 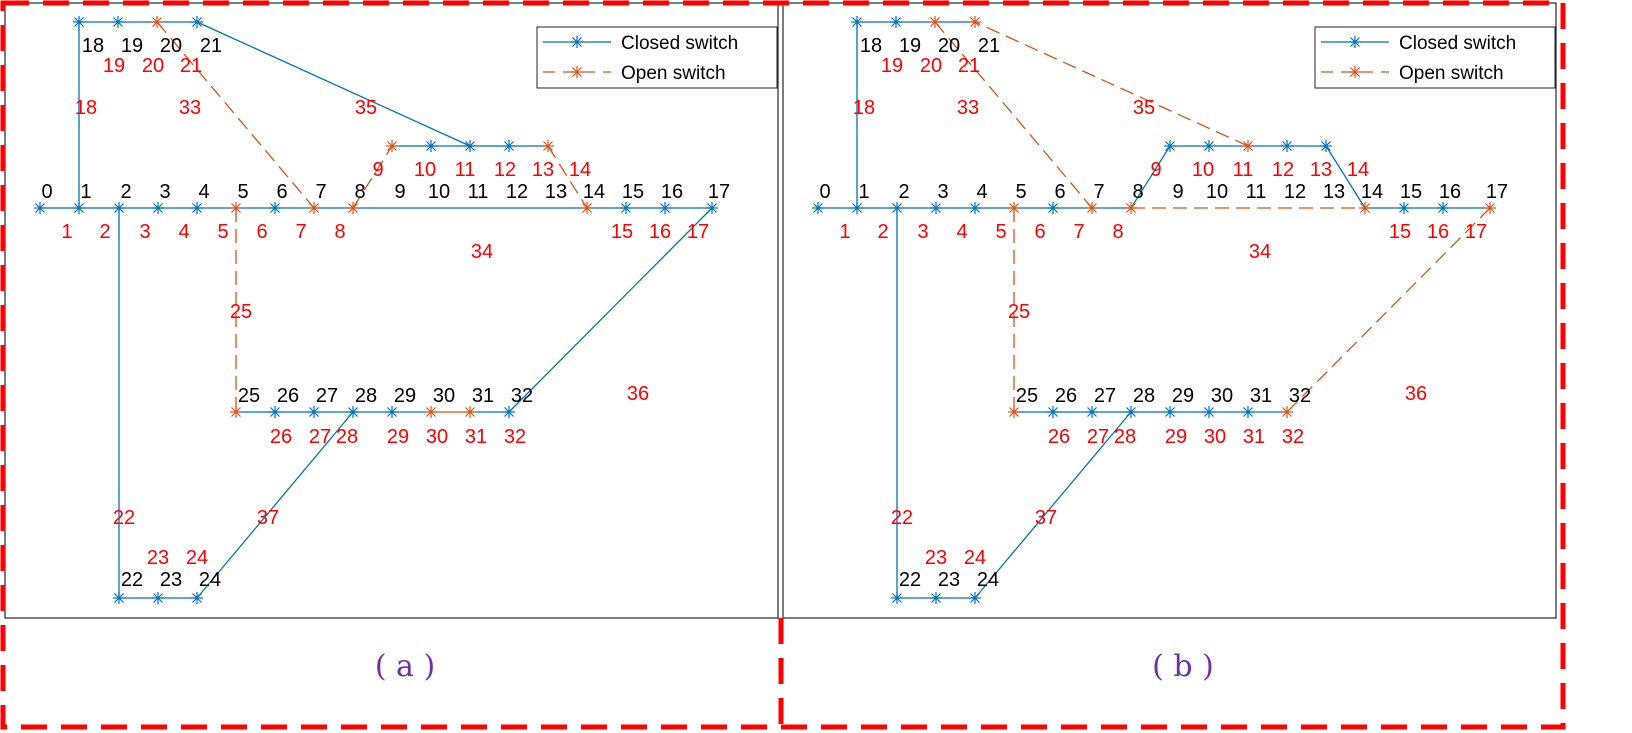 What do you see at coordinates (1027, 396) in the screenshot?
I see `node-label: 25` at bounding box center [1027, 396].